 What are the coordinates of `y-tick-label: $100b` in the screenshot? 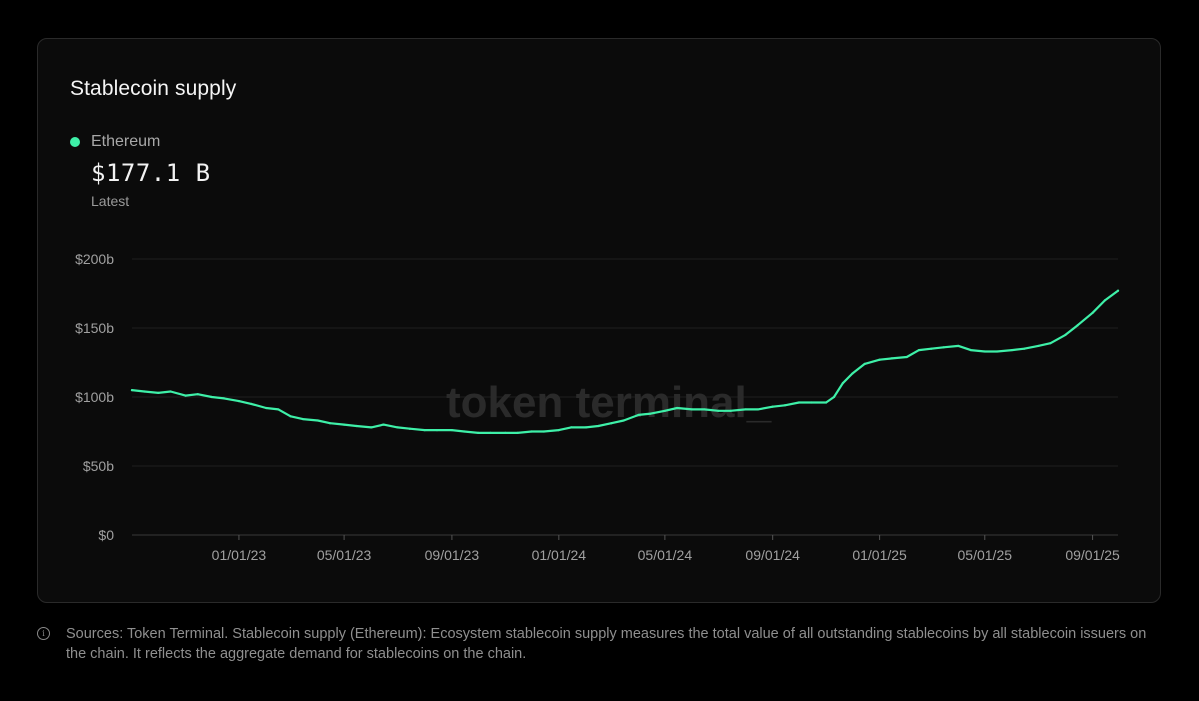 It's located at (94, 397).